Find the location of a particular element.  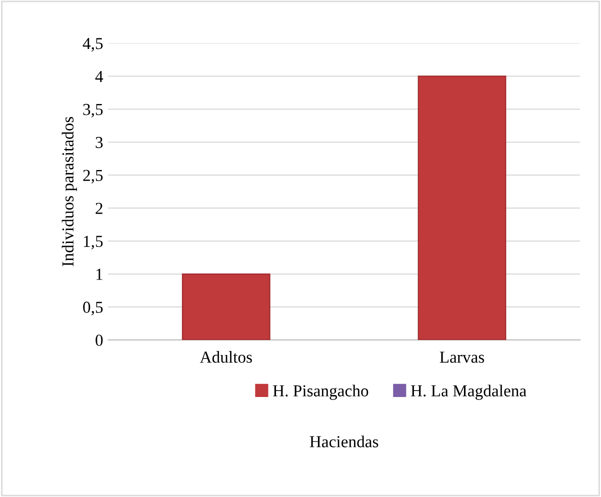

x-axis-title: Haciendas is located at coordinates (344, 442).